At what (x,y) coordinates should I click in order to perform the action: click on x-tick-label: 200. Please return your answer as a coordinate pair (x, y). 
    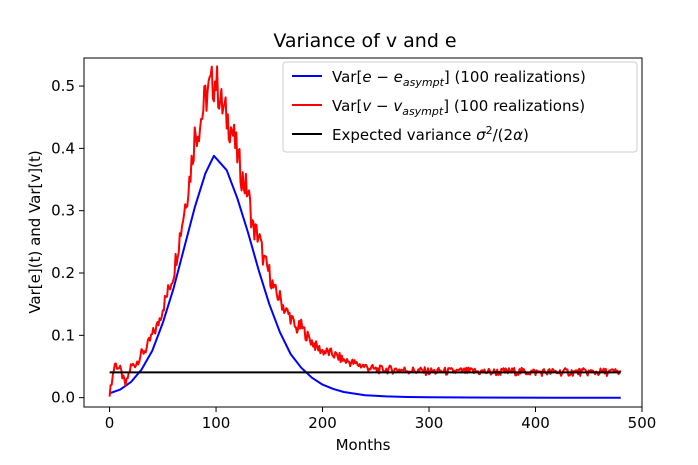
    Looking at the image, I should click on (322, 423).